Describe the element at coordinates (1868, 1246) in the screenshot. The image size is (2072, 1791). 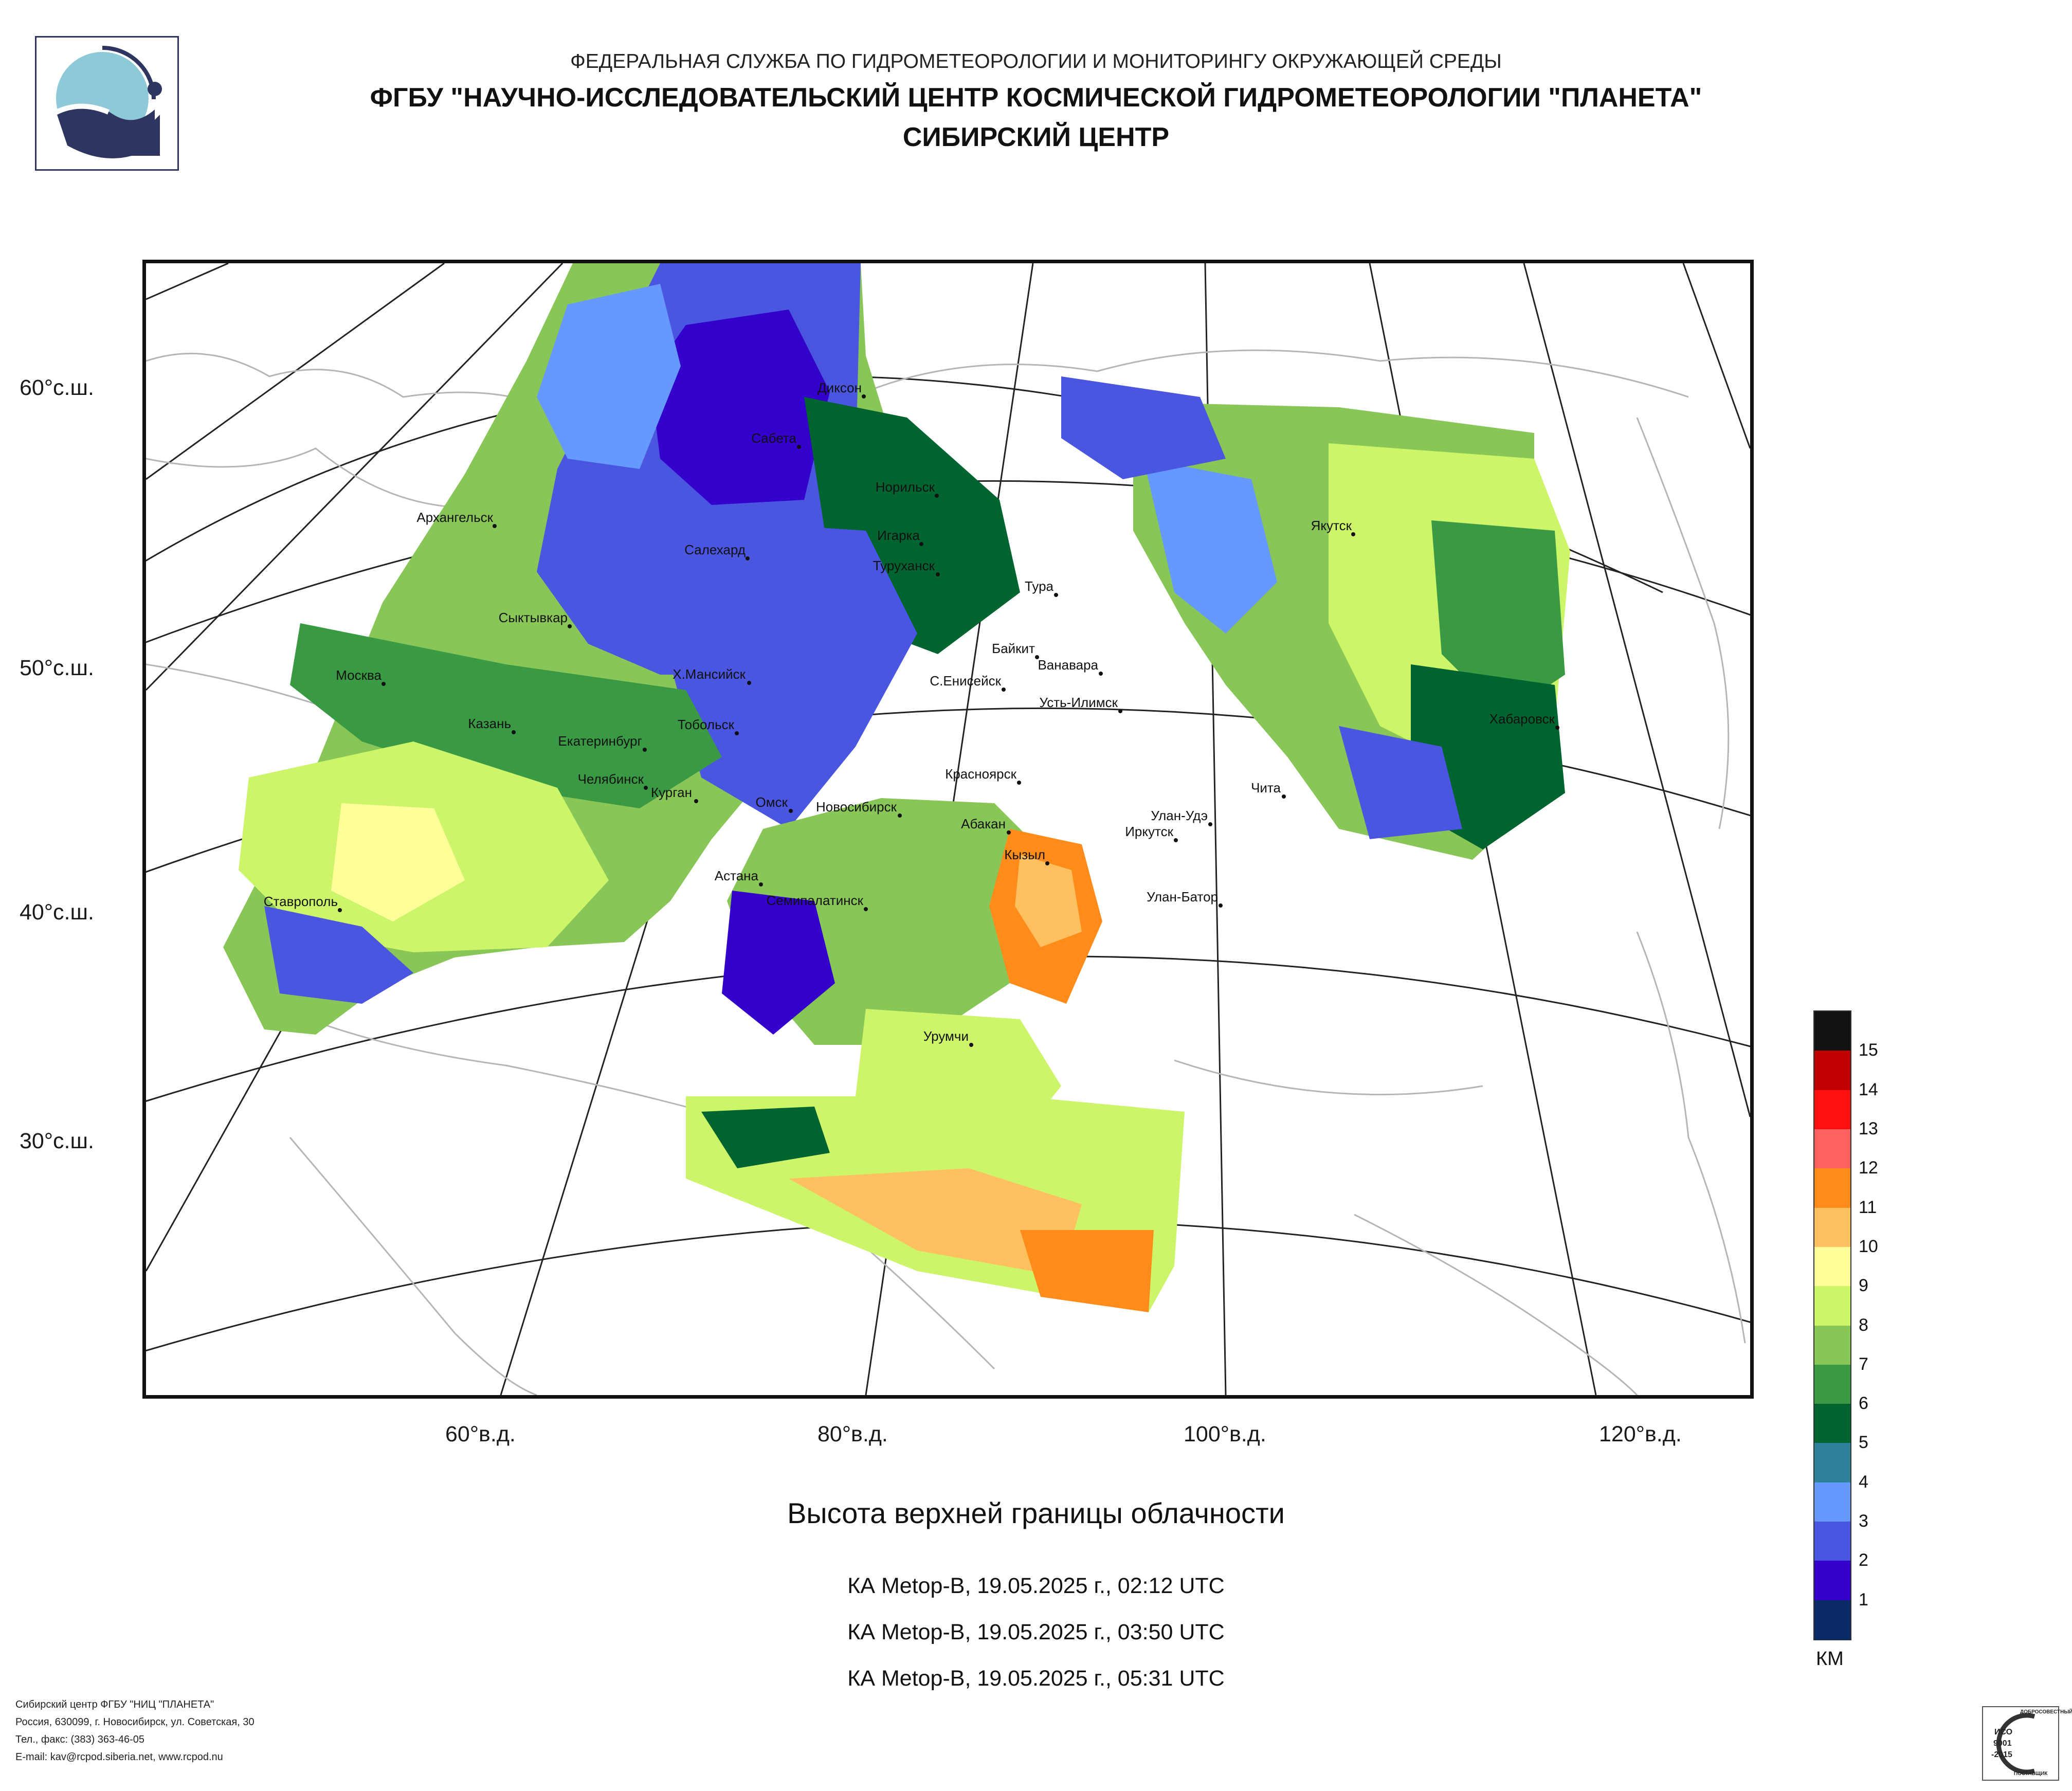
I see `legend-level-label: 10` at that location.